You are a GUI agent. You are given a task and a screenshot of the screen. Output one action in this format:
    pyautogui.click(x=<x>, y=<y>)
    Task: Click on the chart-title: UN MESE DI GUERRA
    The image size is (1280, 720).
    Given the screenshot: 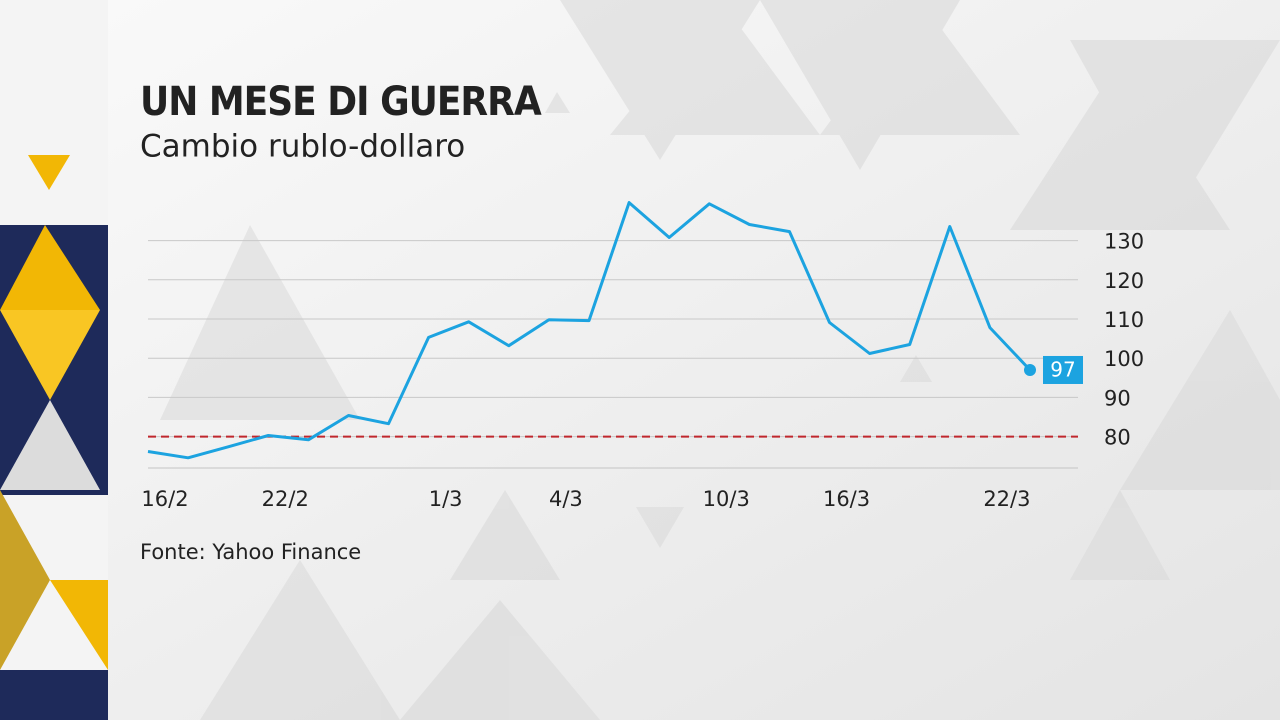 What is the action you would take?
    pyautogui.click(x=341, y=102)
    